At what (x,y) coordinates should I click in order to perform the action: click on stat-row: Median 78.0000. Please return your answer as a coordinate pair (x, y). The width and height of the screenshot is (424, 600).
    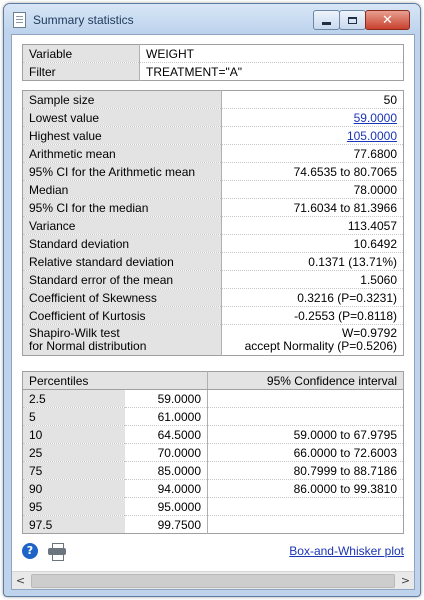
    Looking at the image, I should click on (213, 189).